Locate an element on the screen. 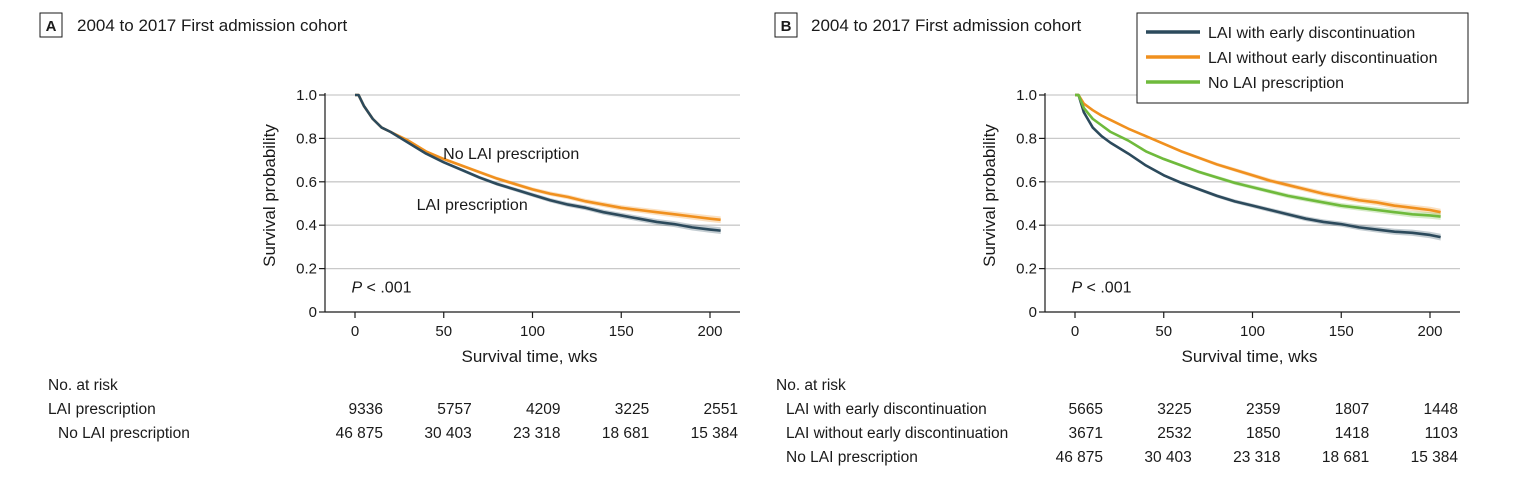  panel-a-p-letter: P is located at coordinates (356, 287).